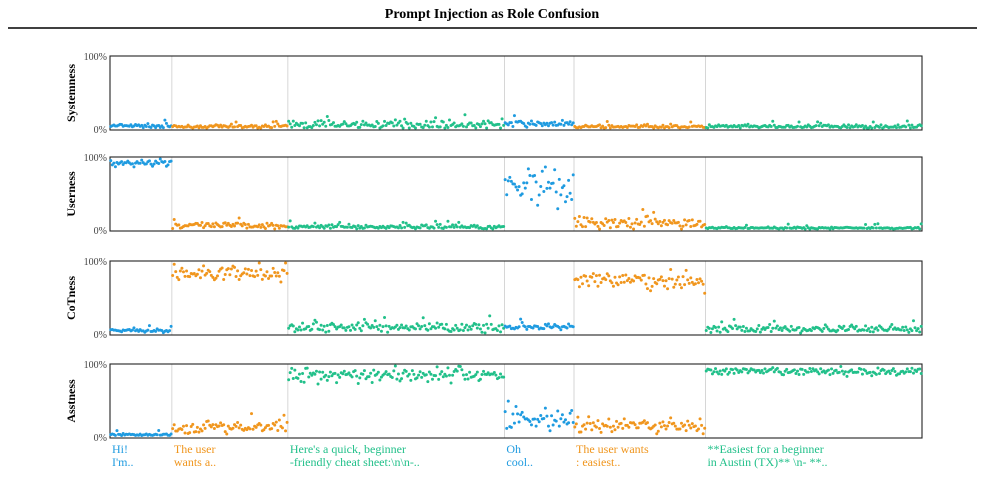 The width and height of the screenshot is (985, 482). I want to click on segment-label: wants a.., so click(195, 462).